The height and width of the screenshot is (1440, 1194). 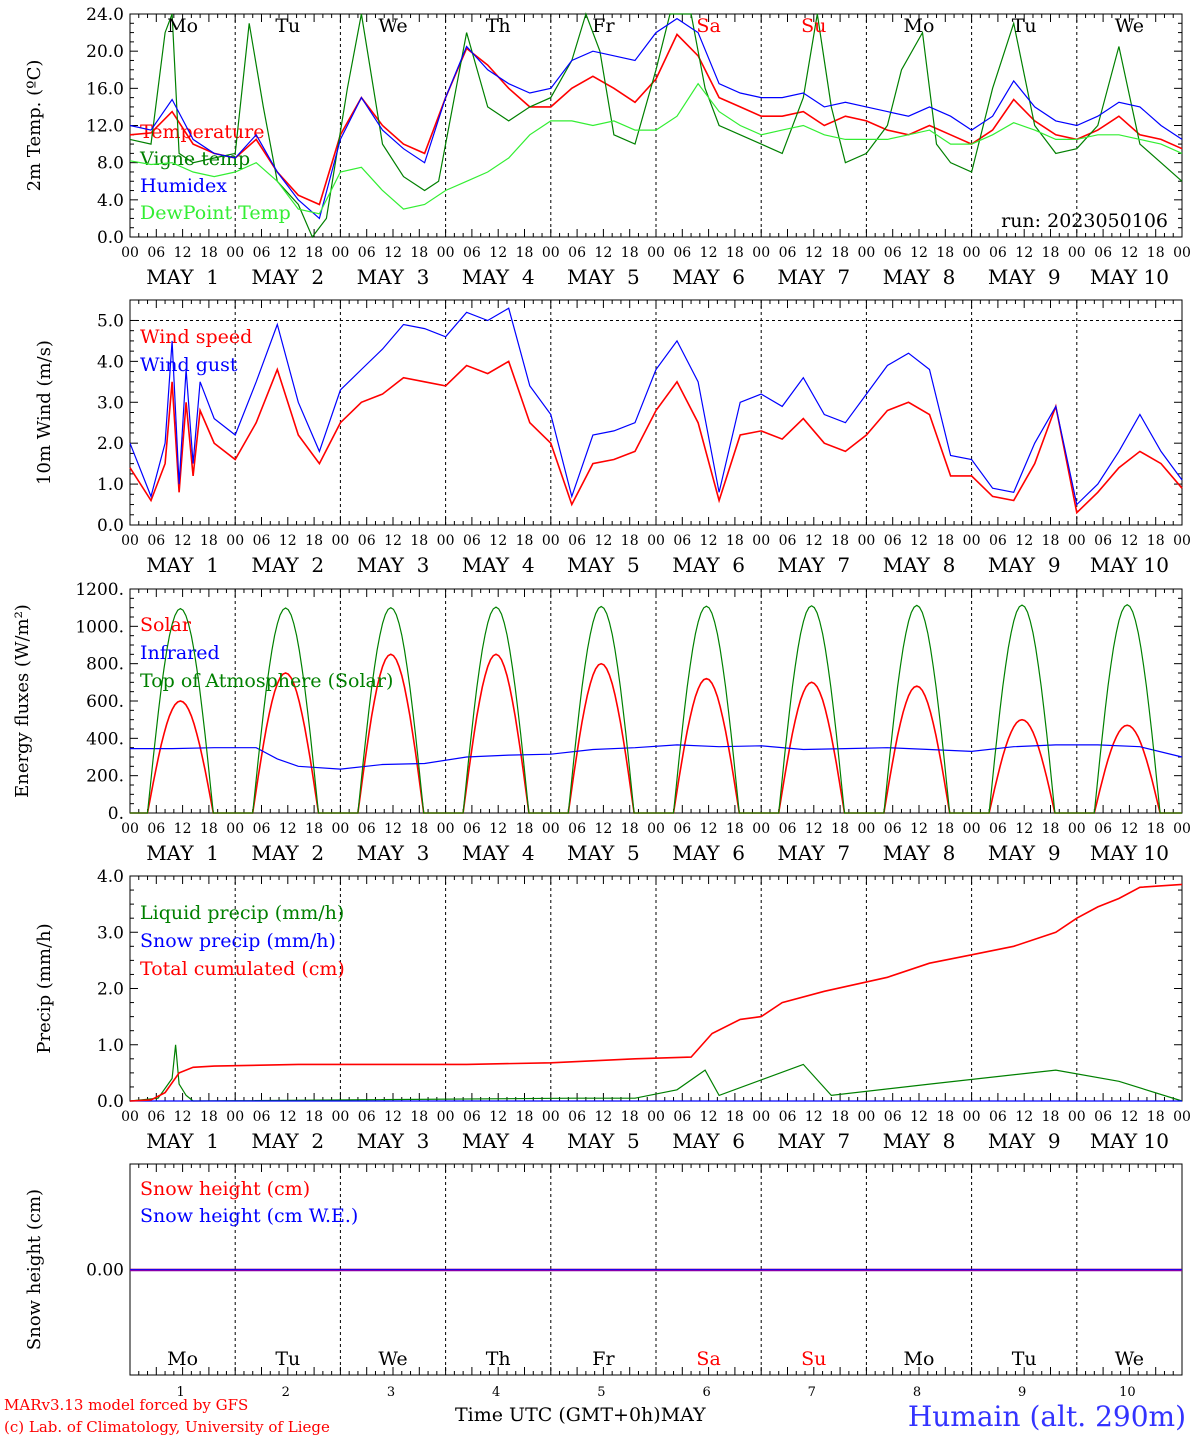 What do you see at coordinates (656, 992) in the screenshot?
I see `series-line-total-cumulated-cm-` at bounding box center [656, 992].